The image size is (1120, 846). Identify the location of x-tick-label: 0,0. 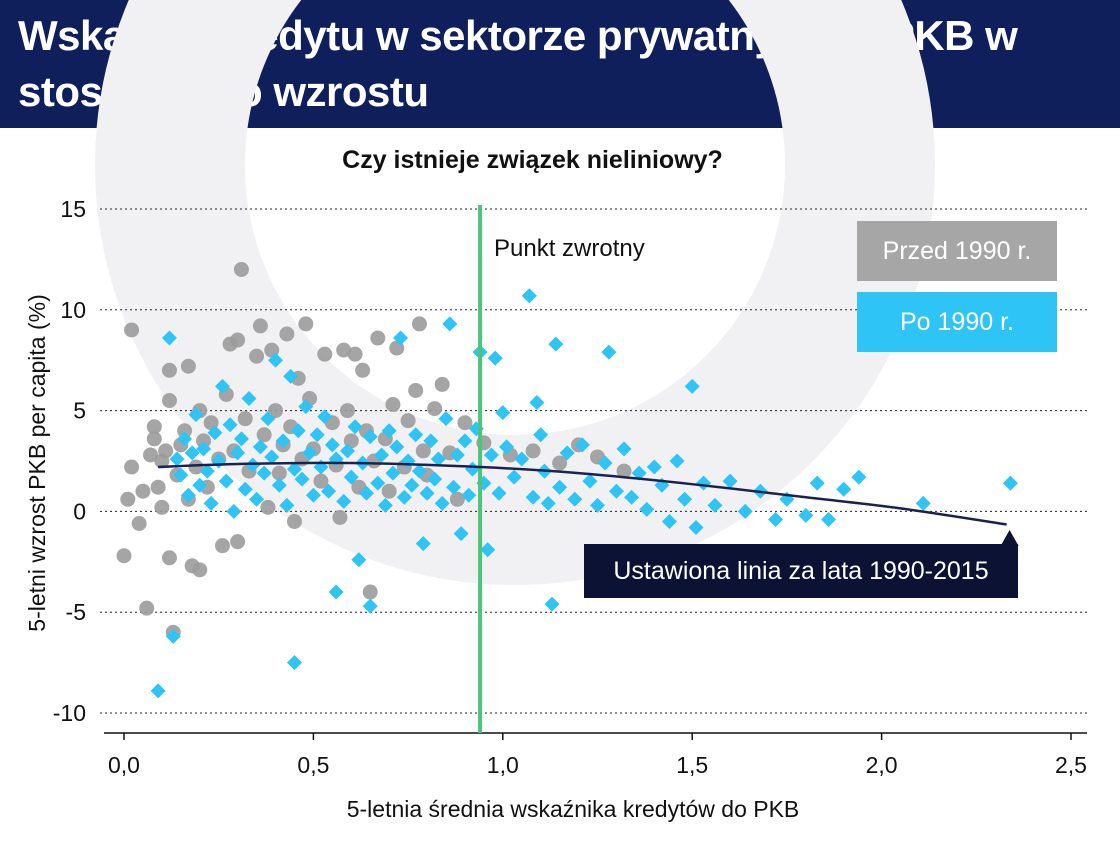
(124, 765).